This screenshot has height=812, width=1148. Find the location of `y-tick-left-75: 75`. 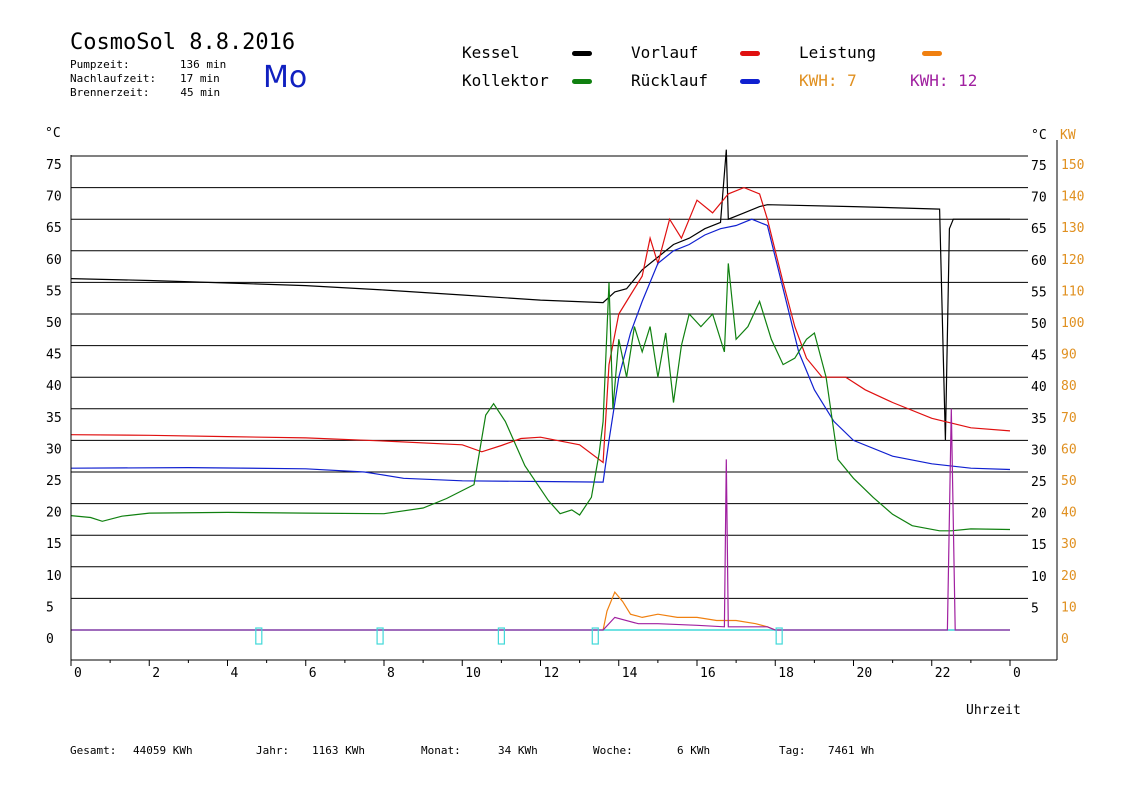

y-tick-left-75: 75 is located at coordinates (54, 165).